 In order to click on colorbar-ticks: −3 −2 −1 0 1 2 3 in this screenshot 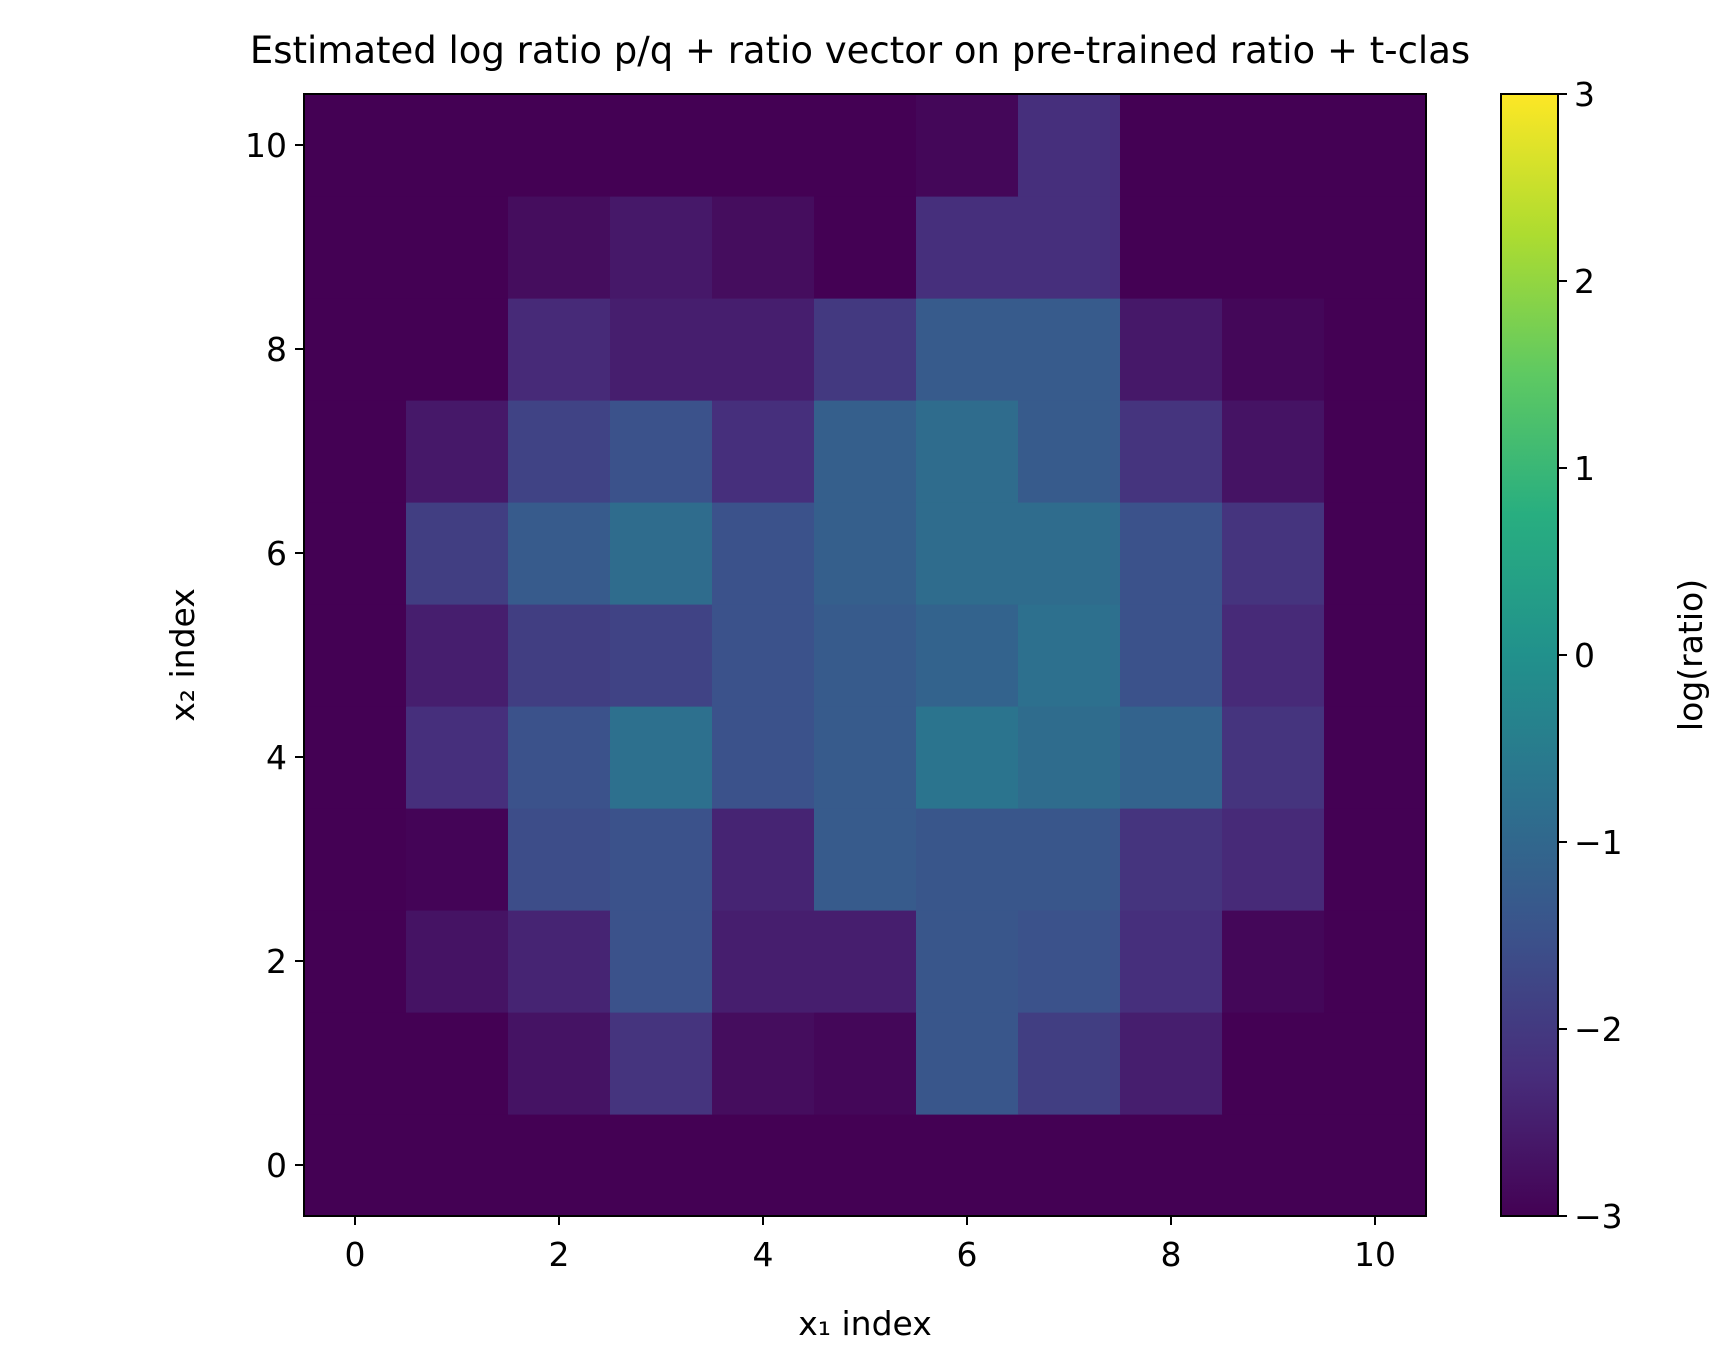, I will do `click(1590, 655)`.